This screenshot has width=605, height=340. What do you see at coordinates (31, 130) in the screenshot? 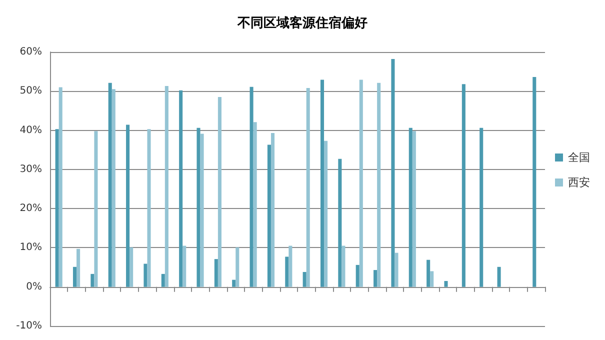
I see `y-tick-label: 40%` at bounding box center [31, 130].